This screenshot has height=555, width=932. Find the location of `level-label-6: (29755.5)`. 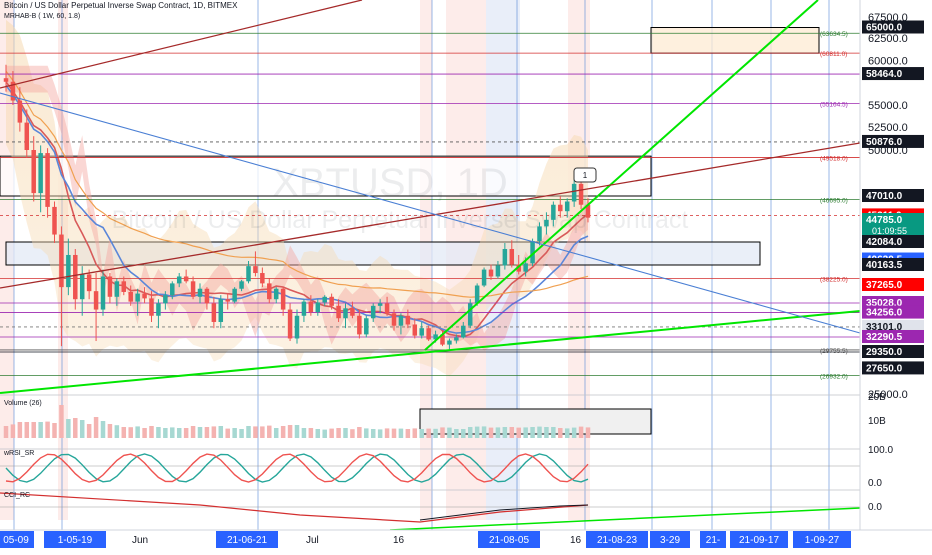

level-label-6: (29755.5) is located at coordinates (834, 351).